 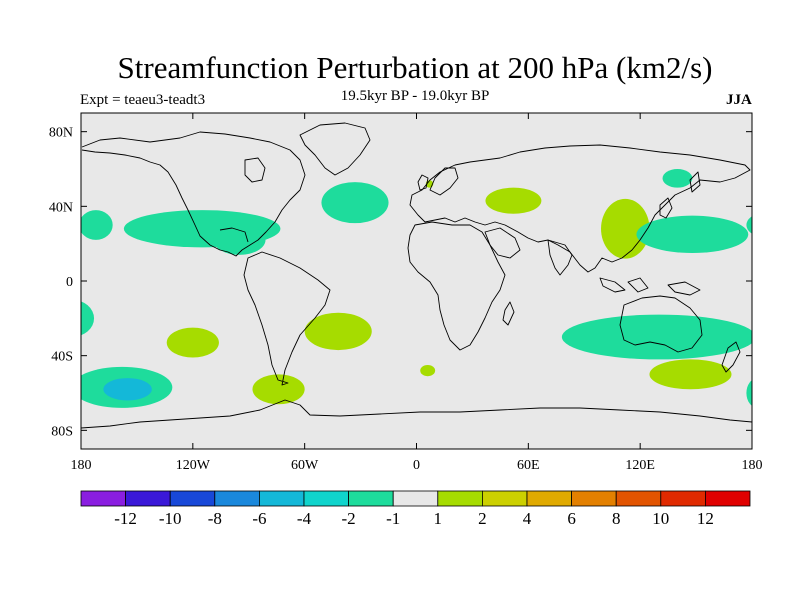 What do you see at coordinates (502, 243) in the screenshot?
I see `coast-arabia` at bounding box center [502, 243].